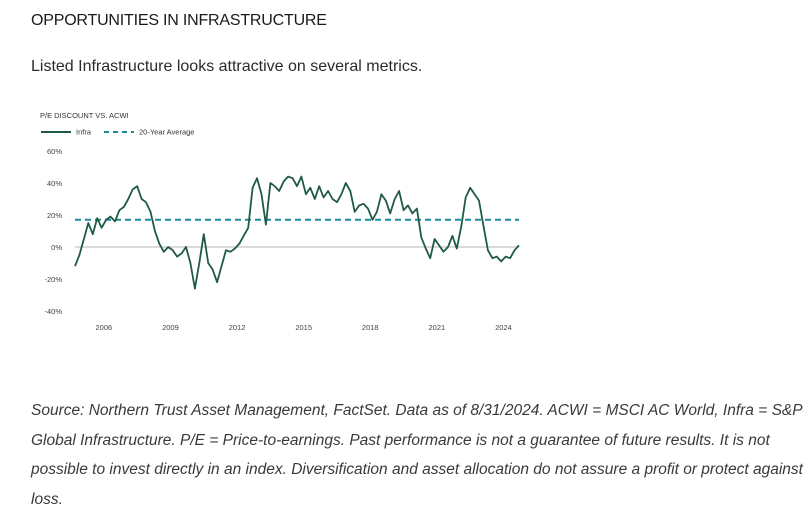 Image resolution: width=810 pixels, height=521 pixels. Describe the element at coordinates (117, 132) in the screenshot. I see `chart-legend: Infra 20-Year Average` at that location.